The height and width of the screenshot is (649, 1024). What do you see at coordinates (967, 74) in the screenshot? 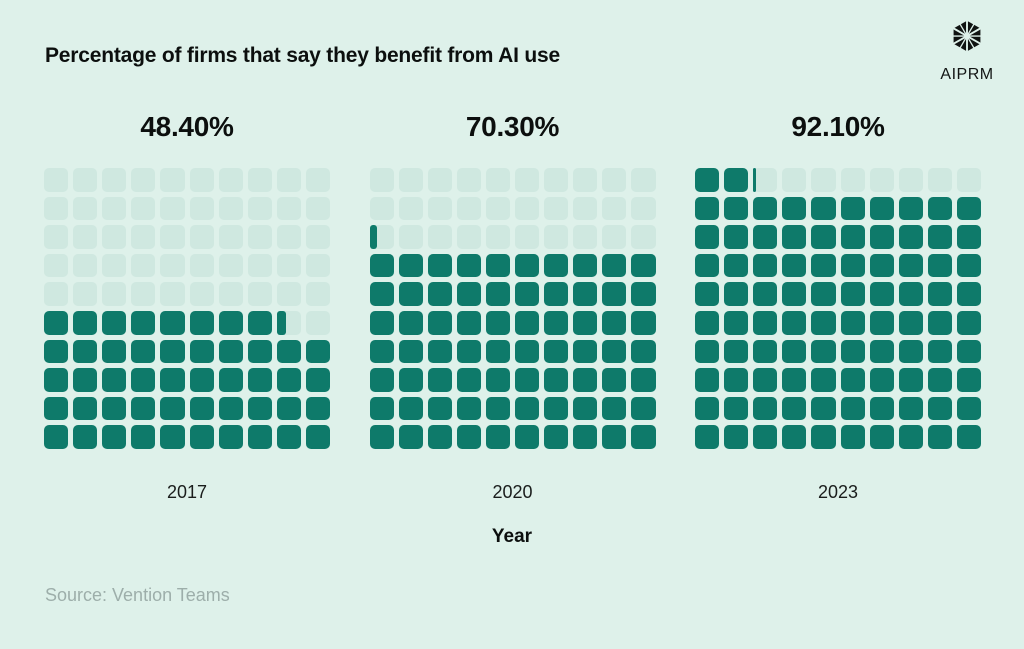
I see `aiprm-logo-text: AIPRM` at bounding box center [967, 74].